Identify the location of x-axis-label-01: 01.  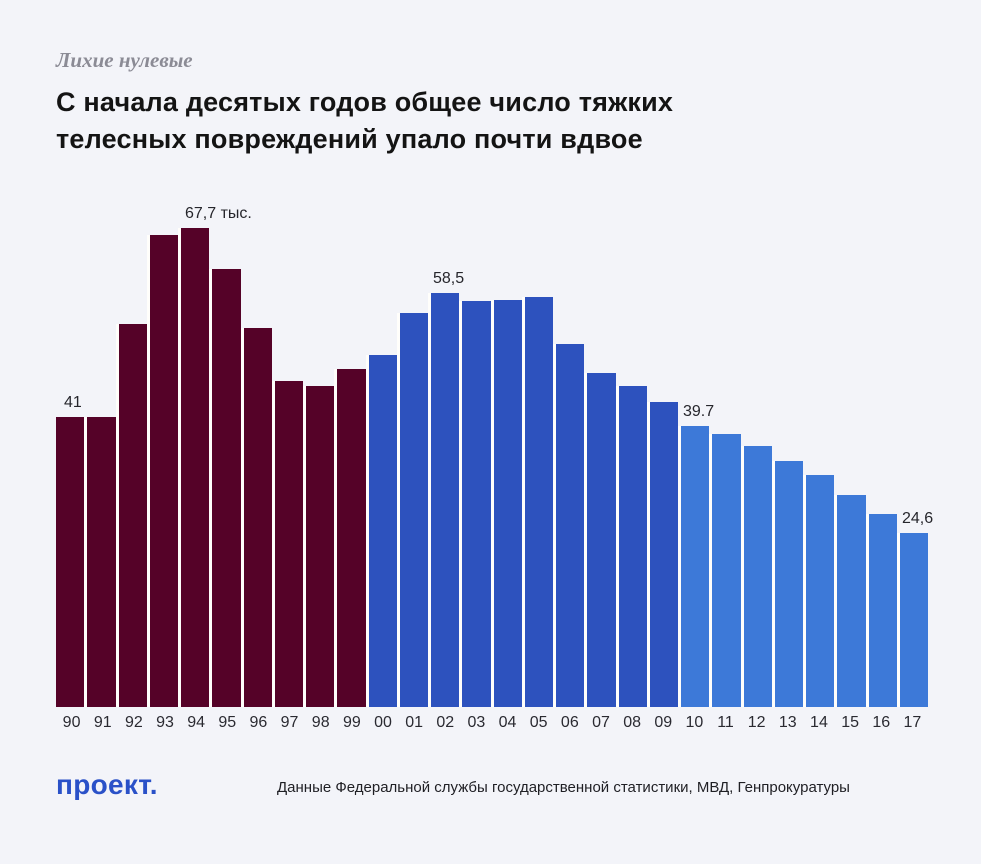
(414, 722).